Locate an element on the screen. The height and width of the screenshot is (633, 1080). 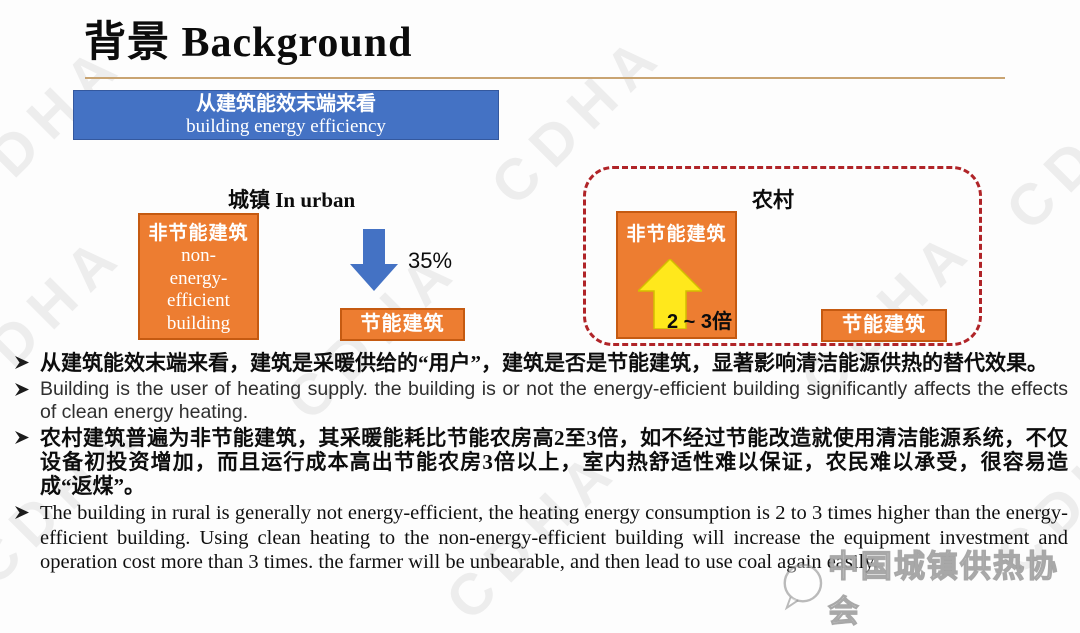
rural-group-label: 农村 is located at coordinates (773, 200).